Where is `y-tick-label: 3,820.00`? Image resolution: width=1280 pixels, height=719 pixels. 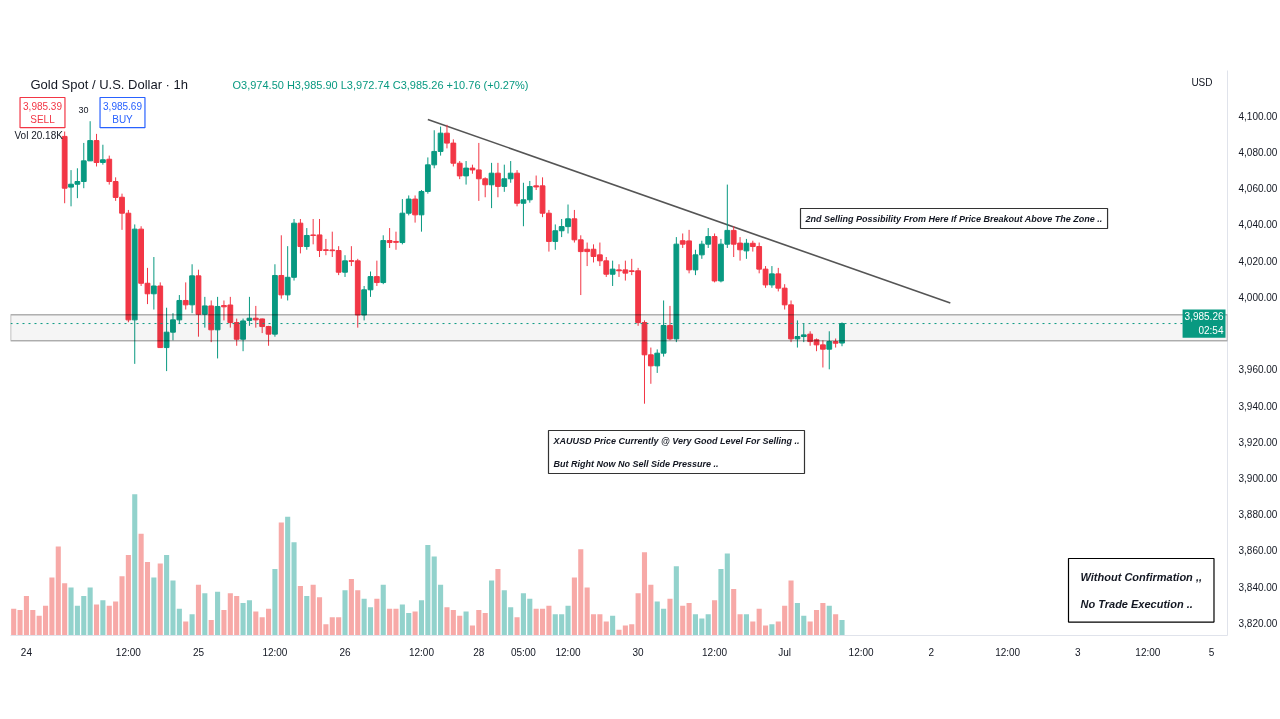 y-tick-label: 3,820.00 is located at coordinates (1258, 623).